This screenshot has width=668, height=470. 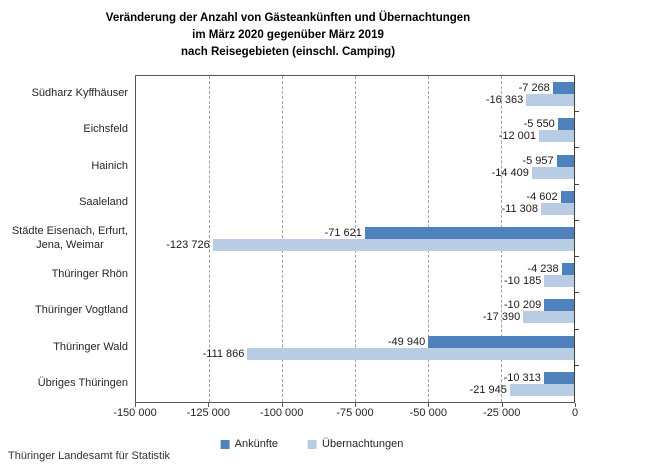 I want to click on category-label: Thüringer Vogtland, so click(x=64, y=310).